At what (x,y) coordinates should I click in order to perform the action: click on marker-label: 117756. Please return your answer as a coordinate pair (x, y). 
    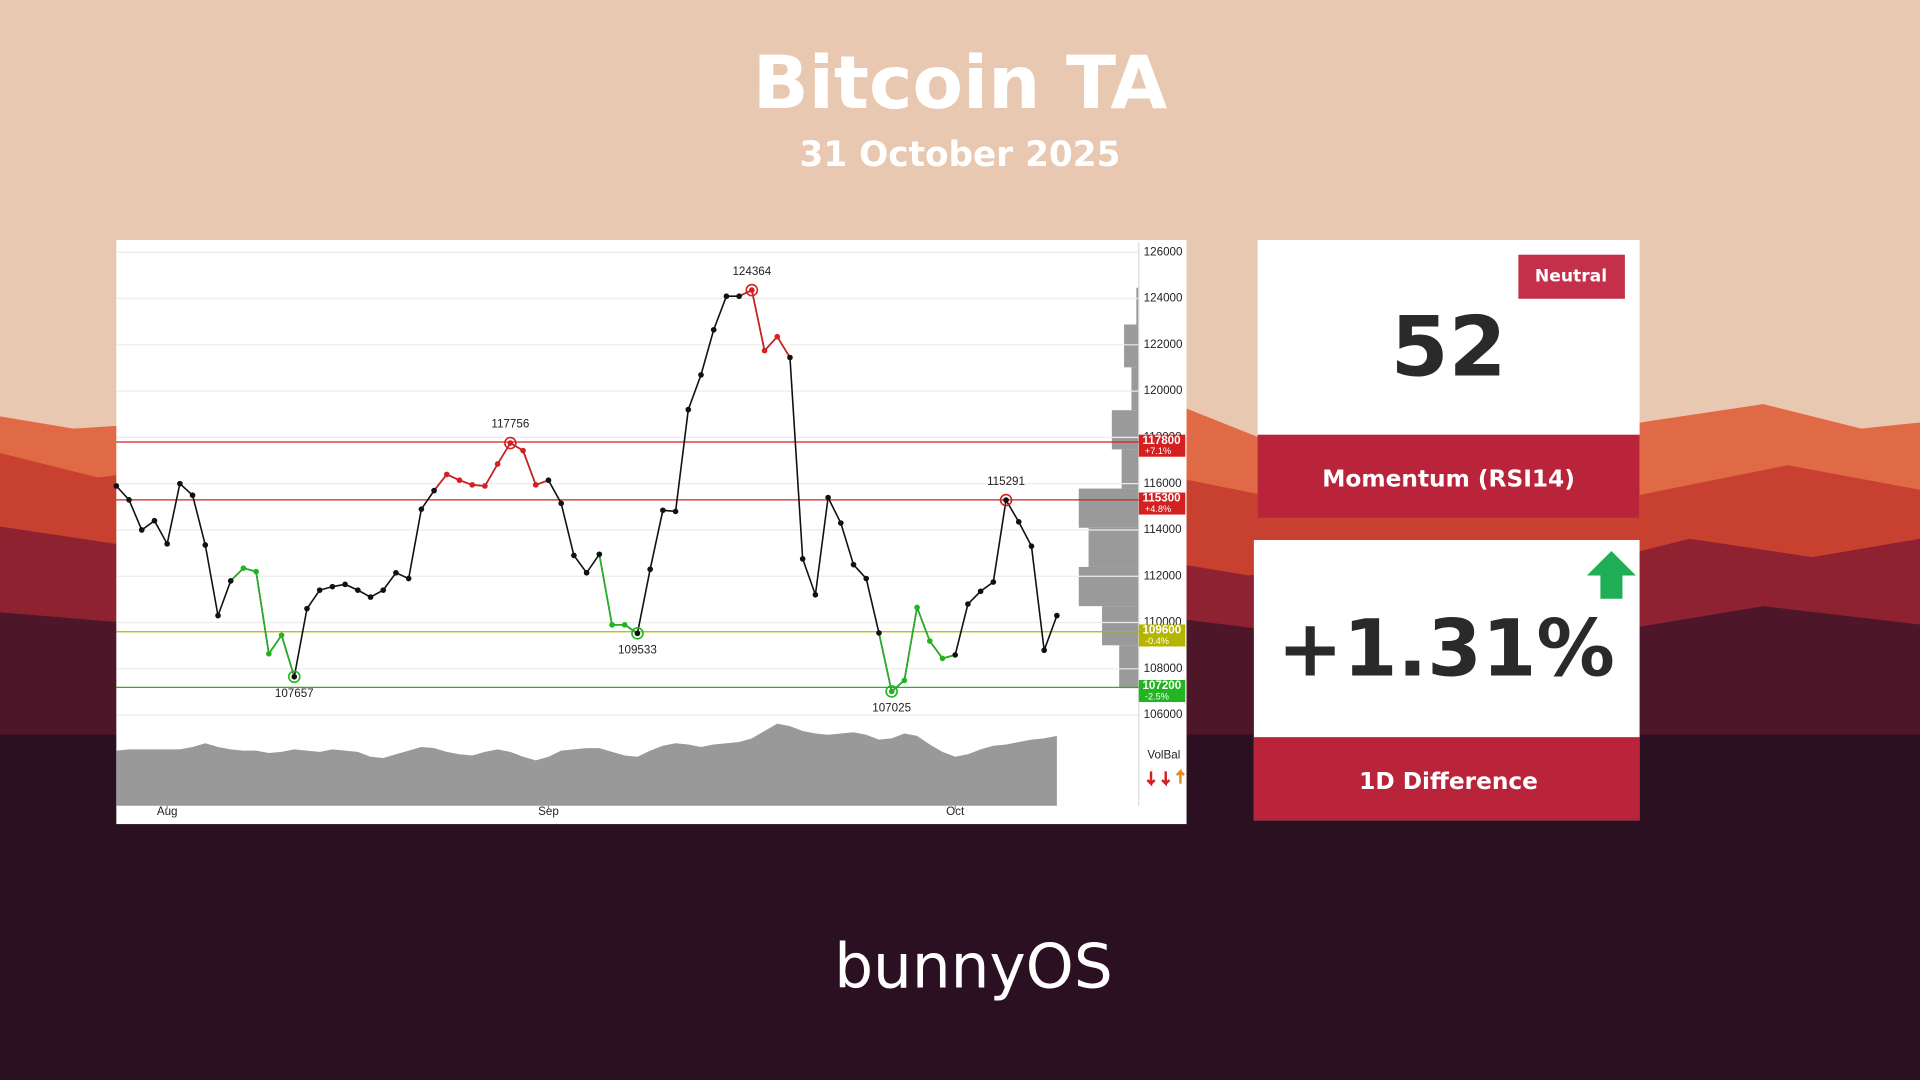
    Looking at the image, I should click on (510, 424).